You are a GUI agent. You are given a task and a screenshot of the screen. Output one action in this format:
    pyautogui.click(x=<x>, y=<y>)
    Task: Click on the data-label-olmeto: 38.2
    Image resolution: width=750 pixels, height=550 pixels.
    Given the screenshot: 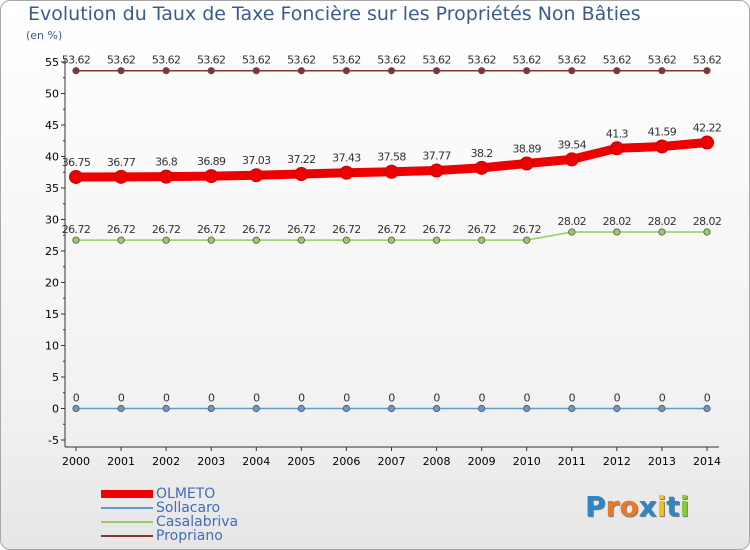 What is the action you would take?
    pyautogui.click(x=482, y=153)
    